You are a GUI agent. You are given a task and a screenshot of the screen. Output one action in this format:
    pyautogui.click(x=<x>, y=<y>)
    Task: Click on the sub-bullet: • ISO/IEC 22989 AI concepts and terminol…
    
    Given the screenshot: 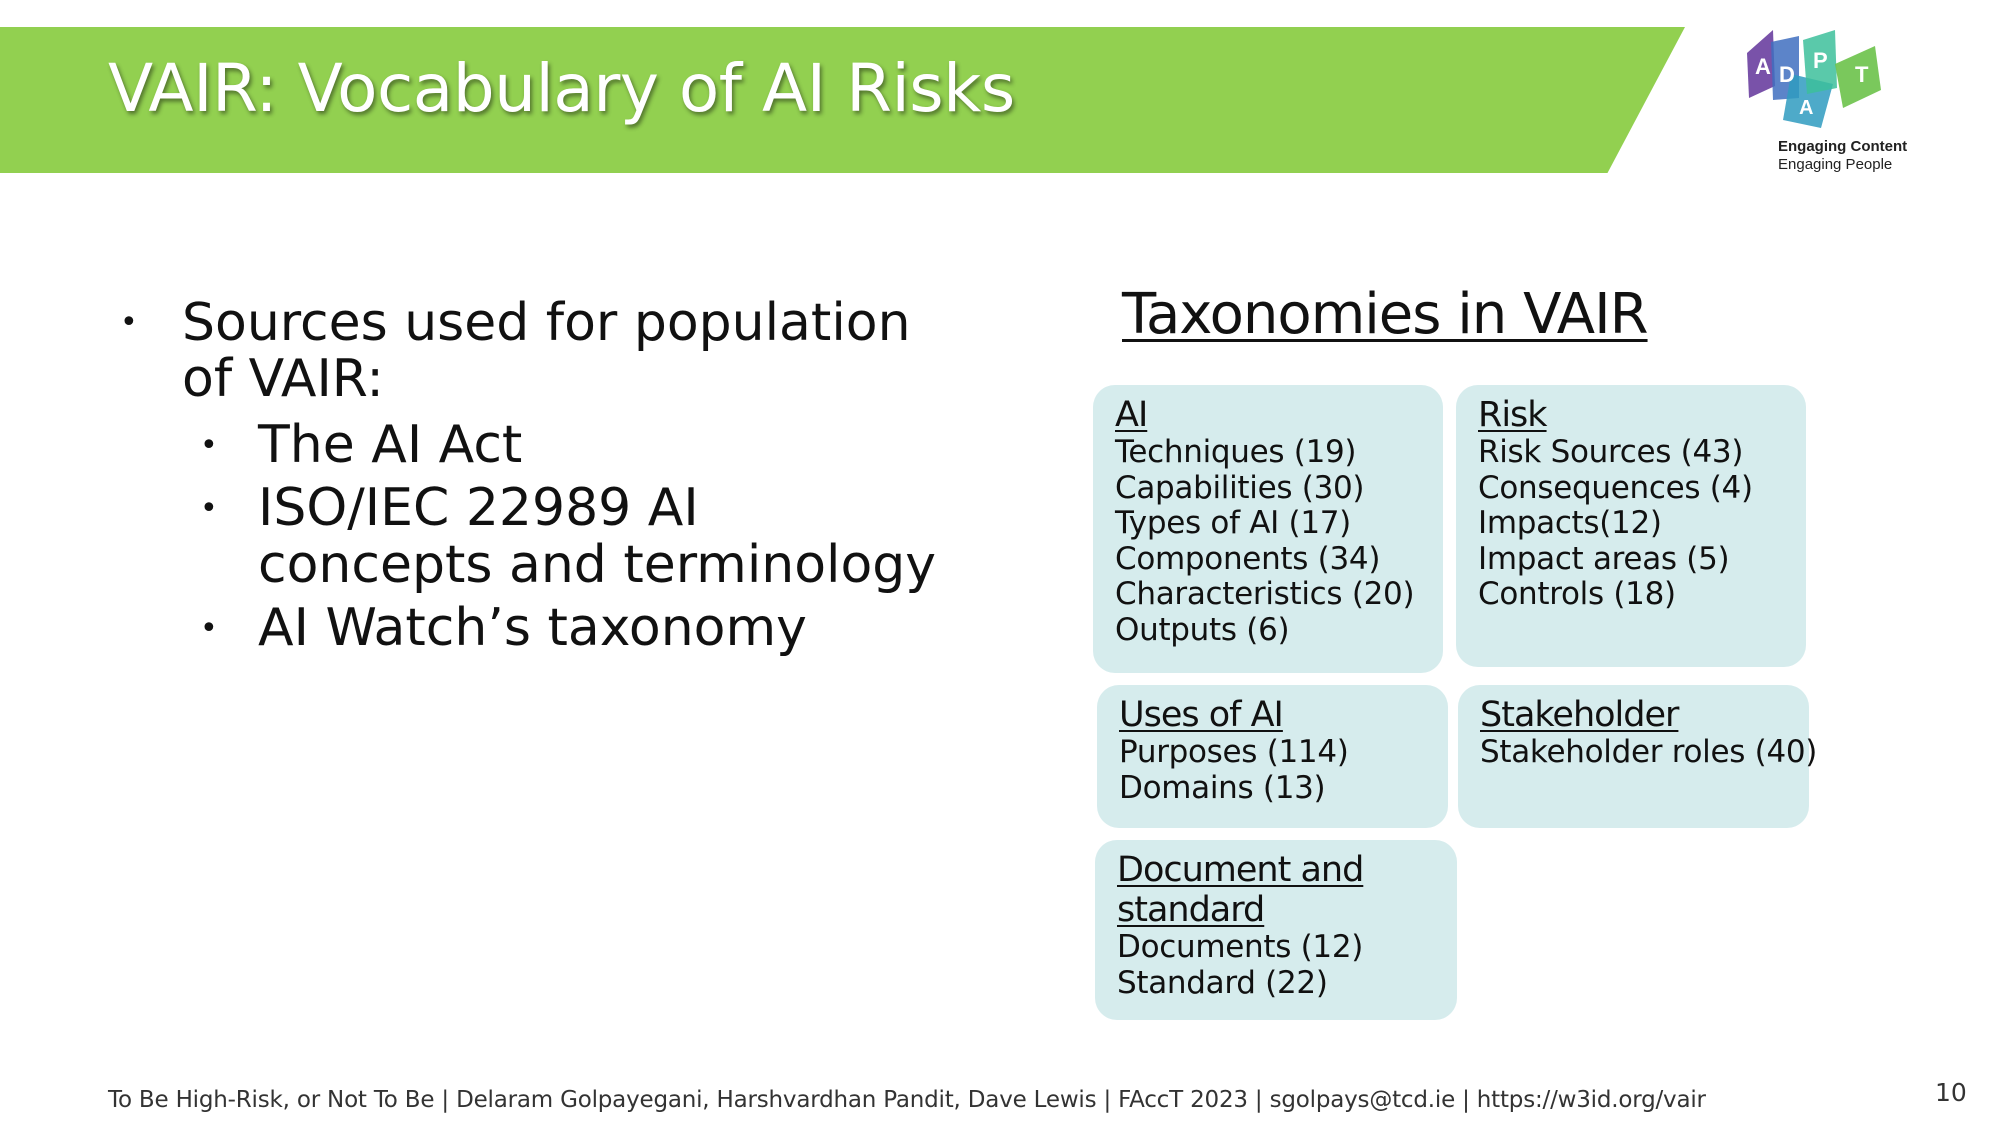 What is the action you would take?
    pyautogui.click(x=530, y=537)
    